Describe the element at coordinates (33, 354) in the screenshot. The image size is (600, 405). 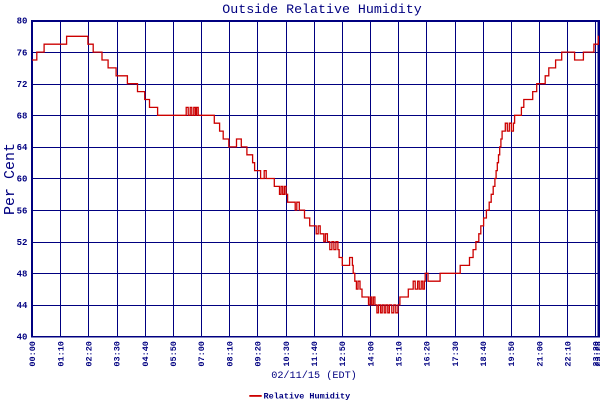
I see `svg-text: 00:00` at that location.